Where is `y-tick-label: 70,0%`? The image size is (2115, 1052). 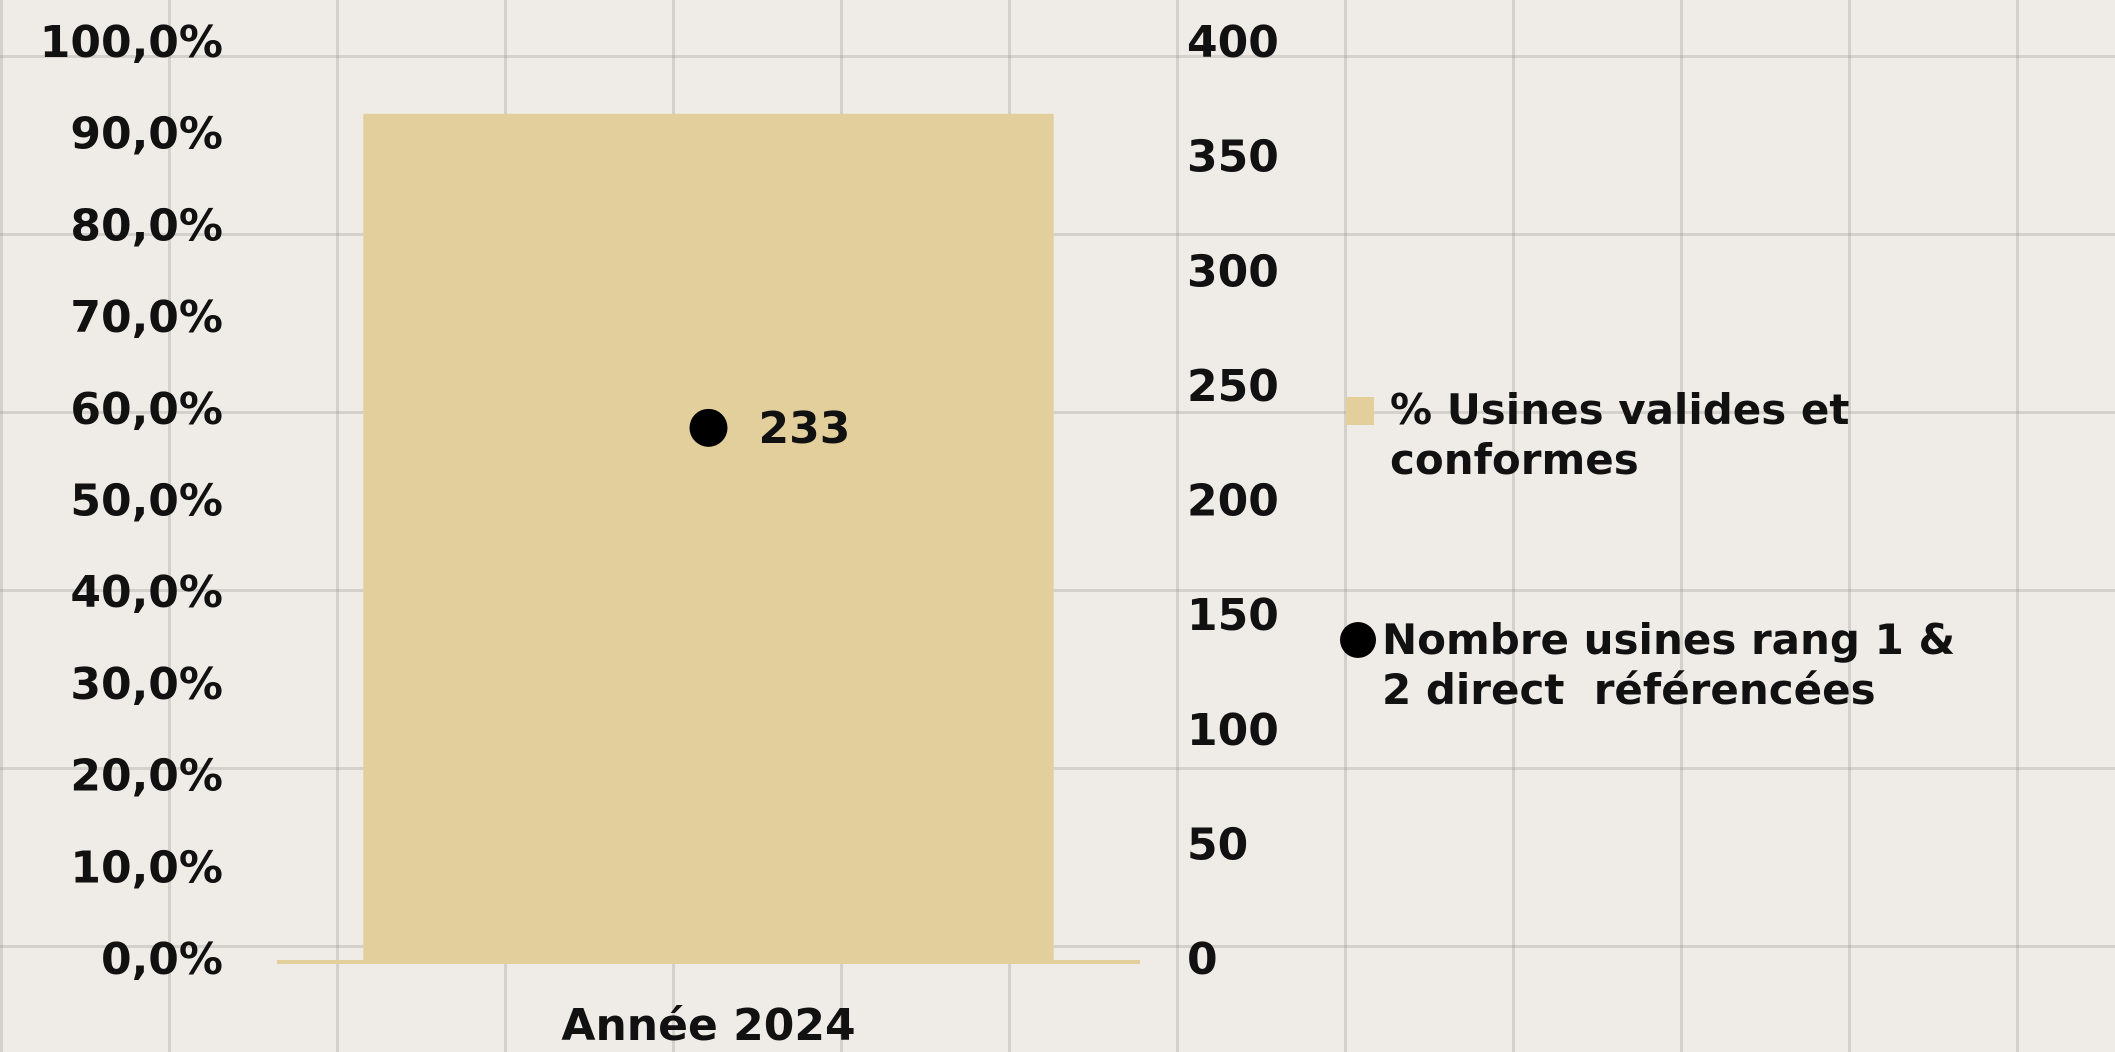
y-tick-label: 70,0% is located at coordinates (146, 317).